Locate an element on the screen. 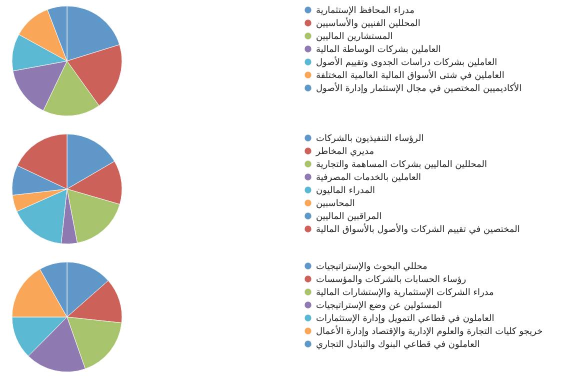 Image resolution: width=575 pixels, height=384 pixels. legend-label: خريجو كليات التجارة والعلوم الإدارية والإقتصاد وإدارة الأعمال is located at coordinates (429, 331).